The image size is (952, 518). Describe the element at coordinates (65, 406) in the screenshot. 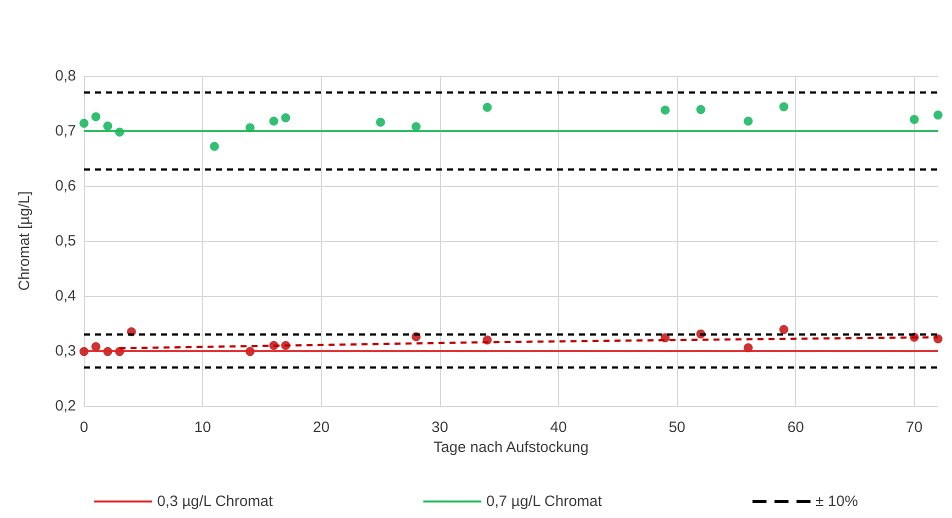

I see `y-tick-label: 0,2` at that location.